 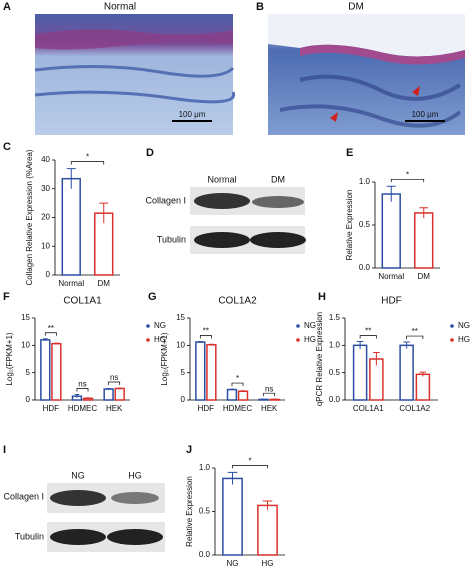 What do you see at coordinates (322, 297) in the screenshot?
I see `panel-letter: H` at bounding box center [322, 297].